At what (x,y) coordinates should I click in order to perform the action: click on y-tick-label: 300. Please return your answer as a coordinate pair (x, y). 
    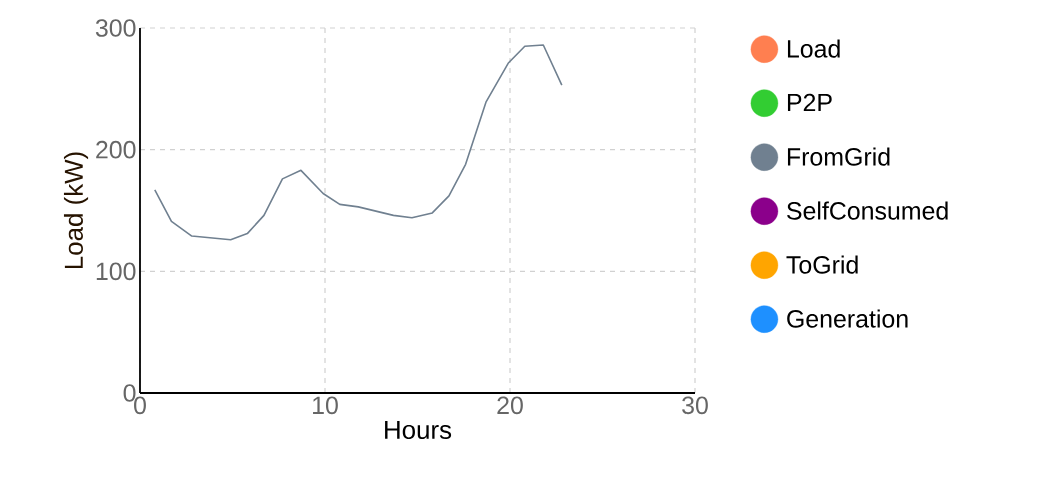
    Looking at the image, I should click on (115, 28).